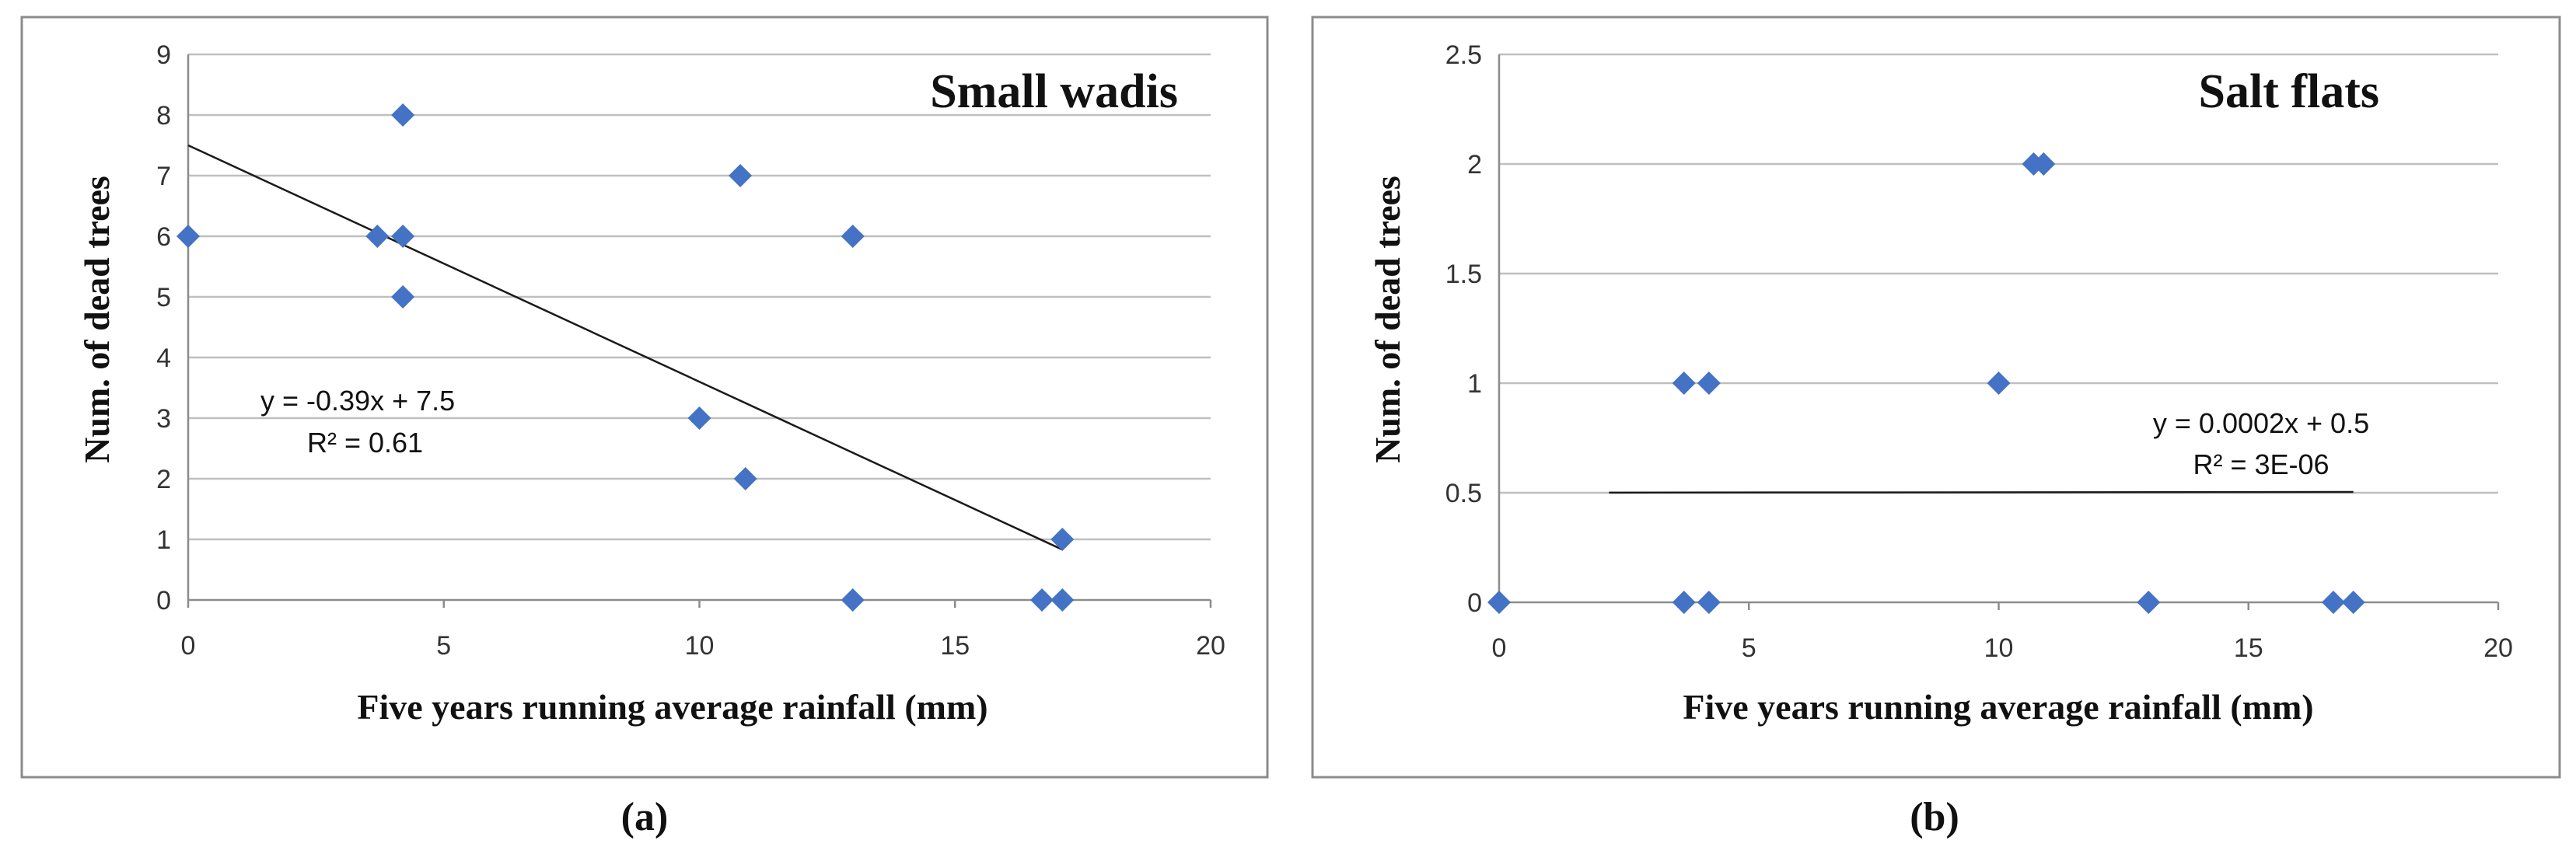 The image size is (2576, 865). I want to click on y-tick-label: 7, so click(163, 176).